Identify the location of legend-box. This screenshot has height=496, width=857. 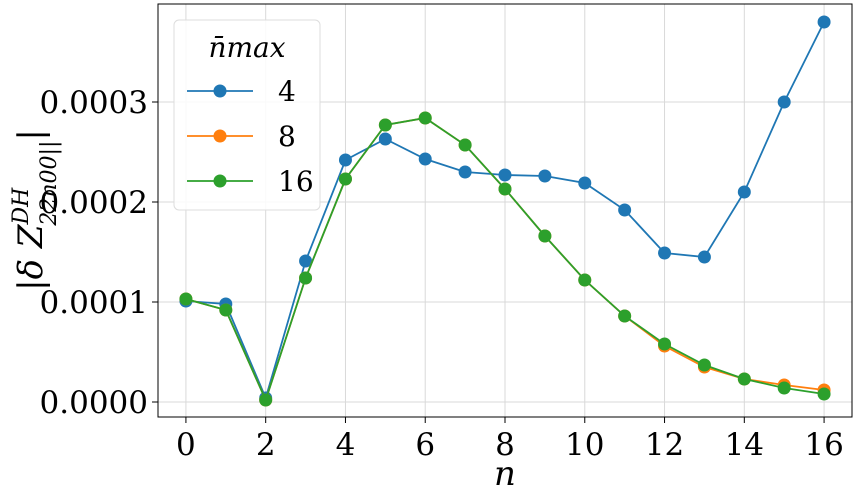
(247, 115).